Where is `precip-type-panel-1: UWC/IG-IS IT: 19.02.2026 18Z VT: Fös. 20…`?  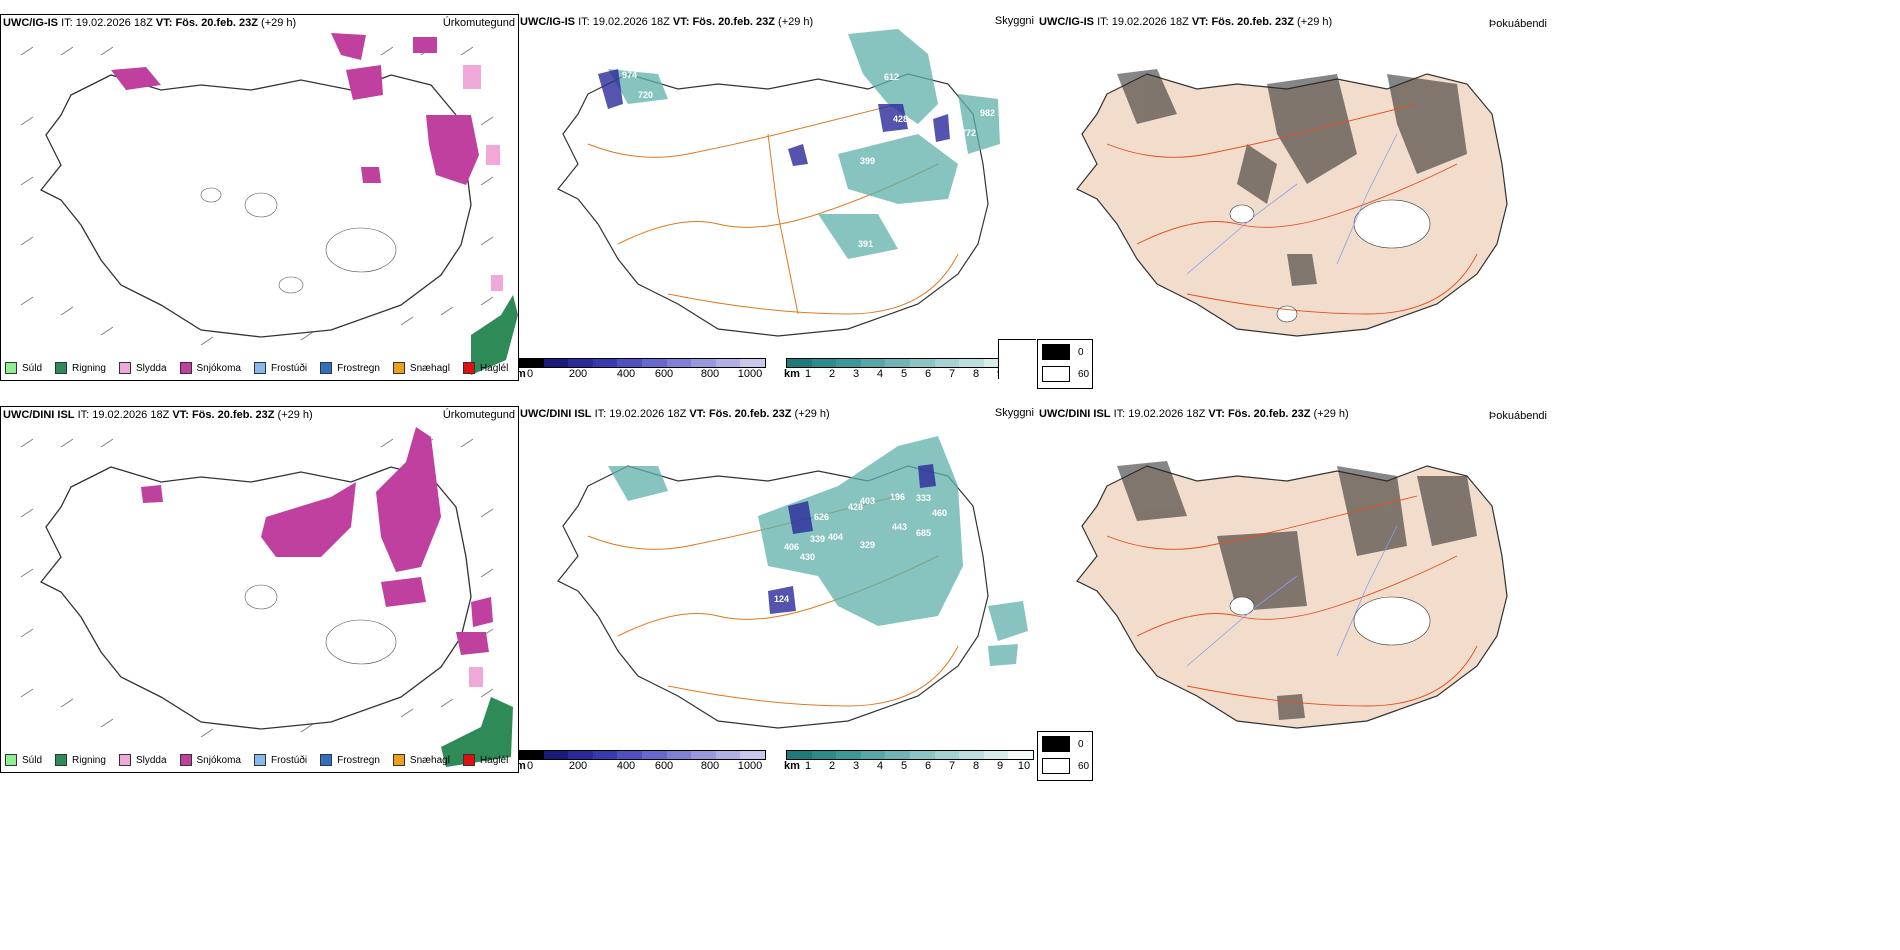
precip-type-panel-1: UWC/IG-IS IT: 19.02.2026 18Z VT: Fös. 20… is located at coordinates (259, 197).